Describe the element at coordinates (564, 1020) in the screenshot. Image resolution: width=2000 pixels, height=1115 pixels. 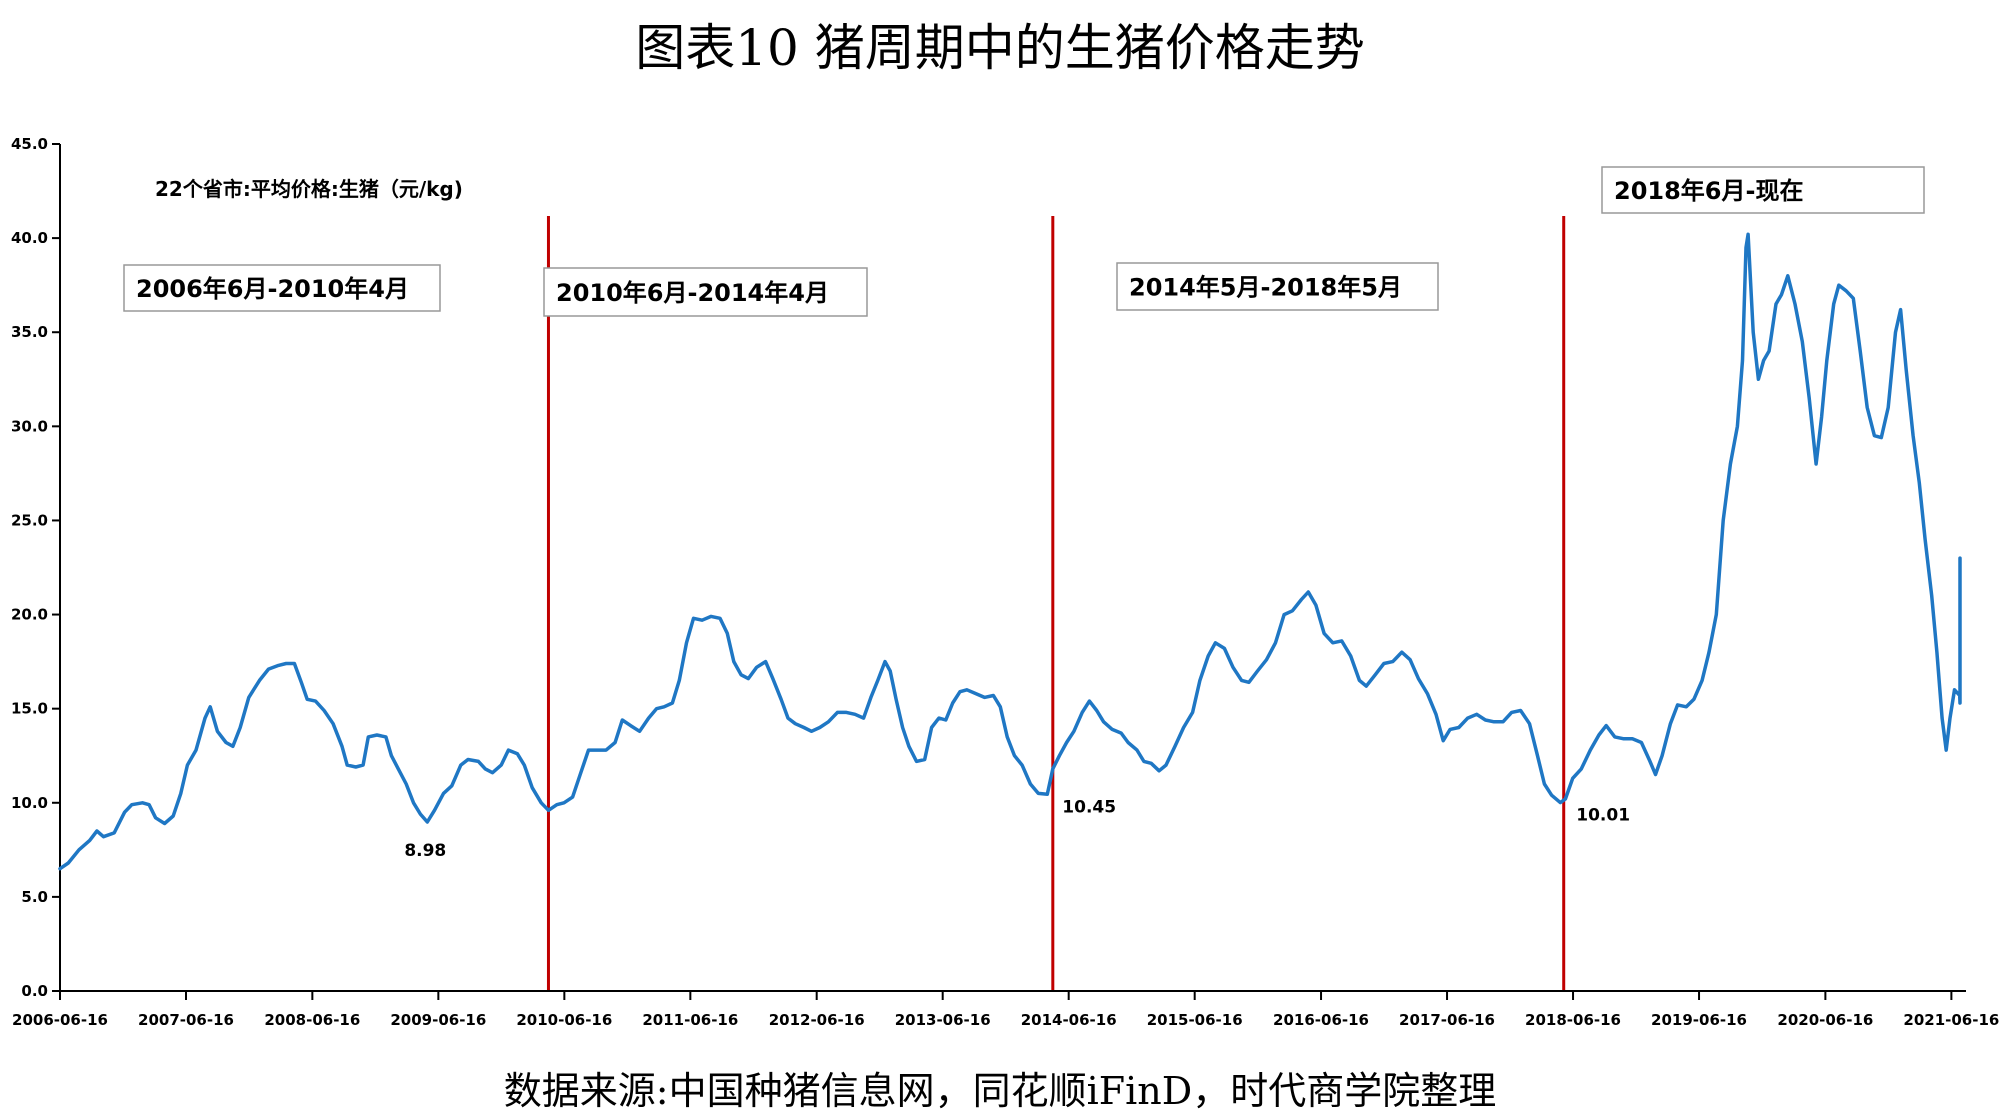
I see `x-tick-label: 2010-06-16` at that location.